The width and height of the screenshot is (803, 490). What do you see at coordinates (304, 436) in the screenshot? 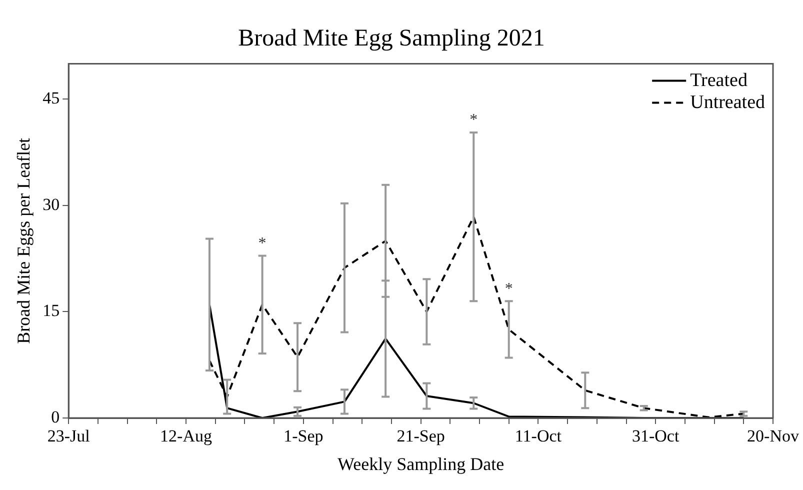
I see `x-tick-label: 1-Sep` at bounding box center [304, 436].